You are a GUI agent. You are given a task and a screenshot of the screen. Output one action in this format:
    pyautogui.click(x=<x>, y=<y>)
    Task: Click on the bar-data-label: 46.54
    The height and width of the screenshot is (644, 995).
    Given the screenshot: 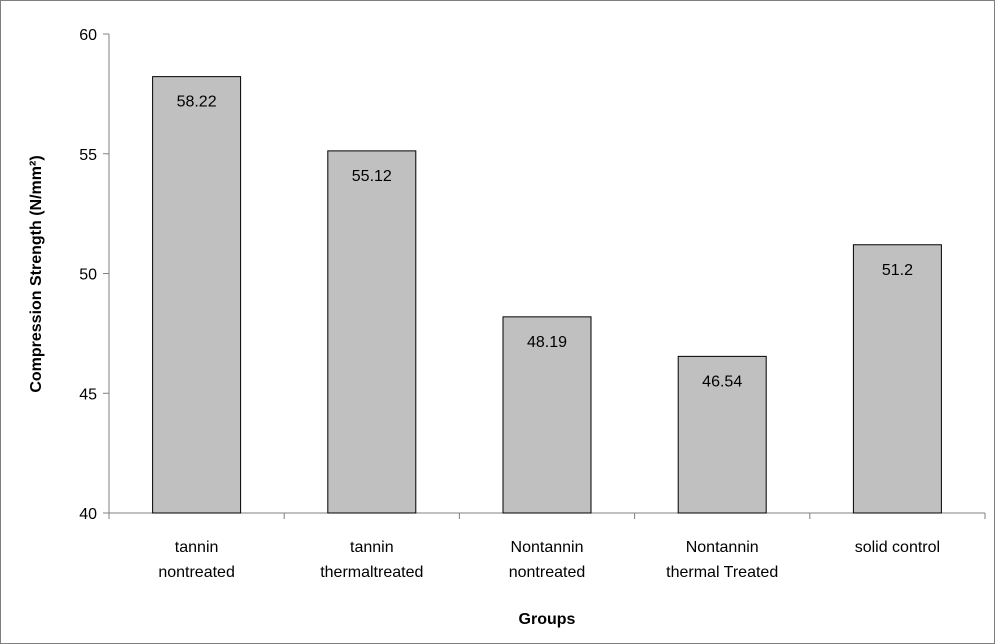 What is the action you would take?
    pyautogui.click(x=722, y=381)
    